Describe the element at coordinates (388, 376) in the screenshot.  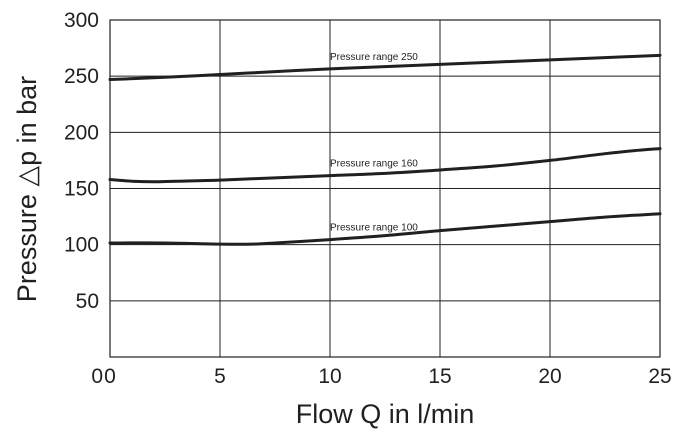
I see `x-tick-labels: 0 5 10 15 20 25` at that location.